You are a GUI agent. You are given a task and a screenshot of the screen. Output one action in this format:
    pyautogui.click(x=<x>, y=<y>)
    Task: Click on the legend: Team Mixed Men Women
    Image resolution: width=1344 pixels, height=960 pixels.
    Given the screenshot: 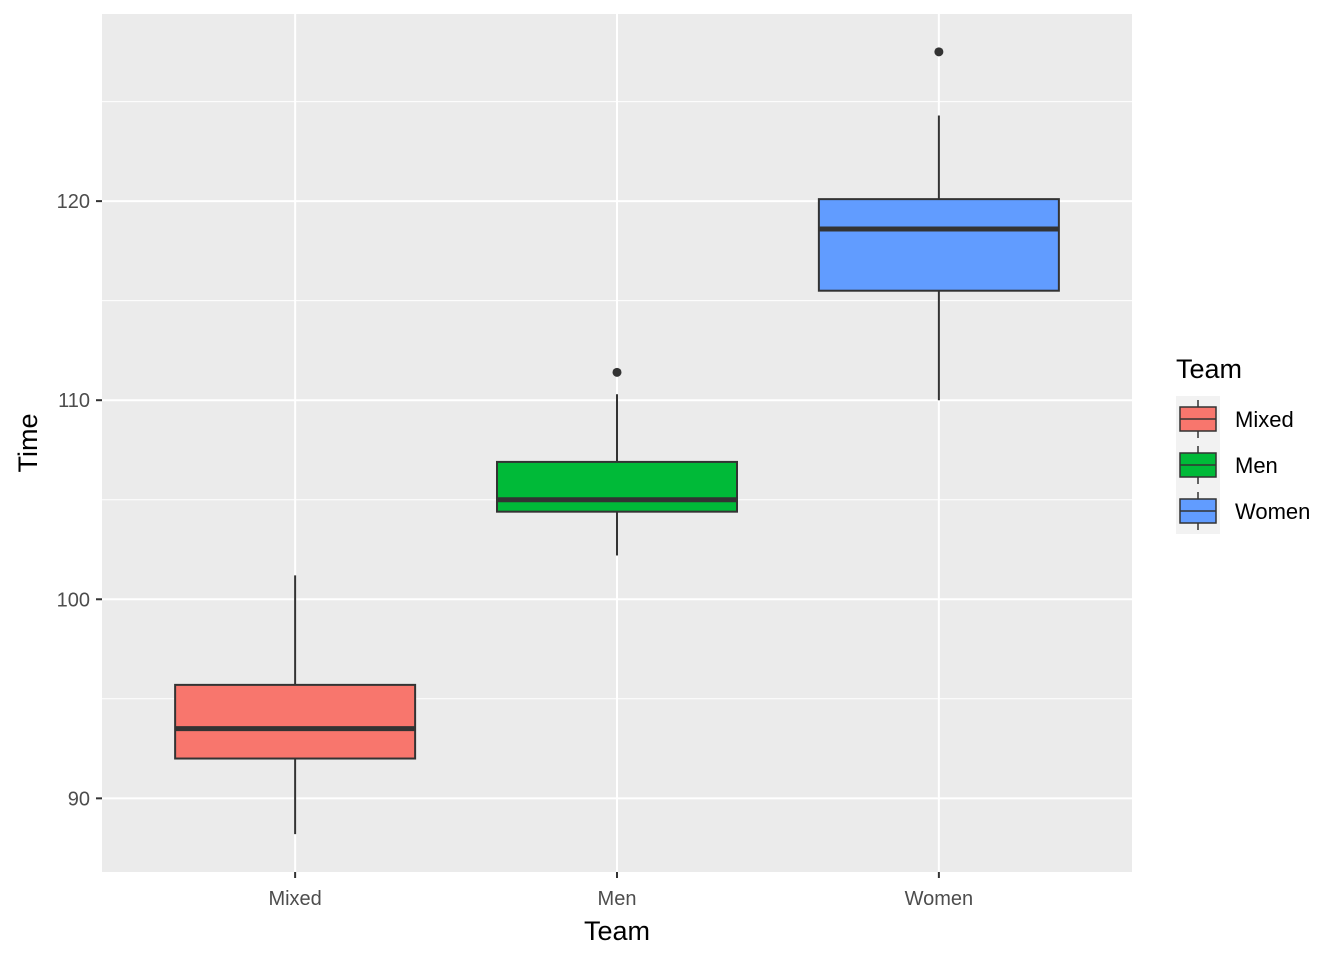 What is the action you would take?
    pyautogui.click(x=1243, y=444)
    